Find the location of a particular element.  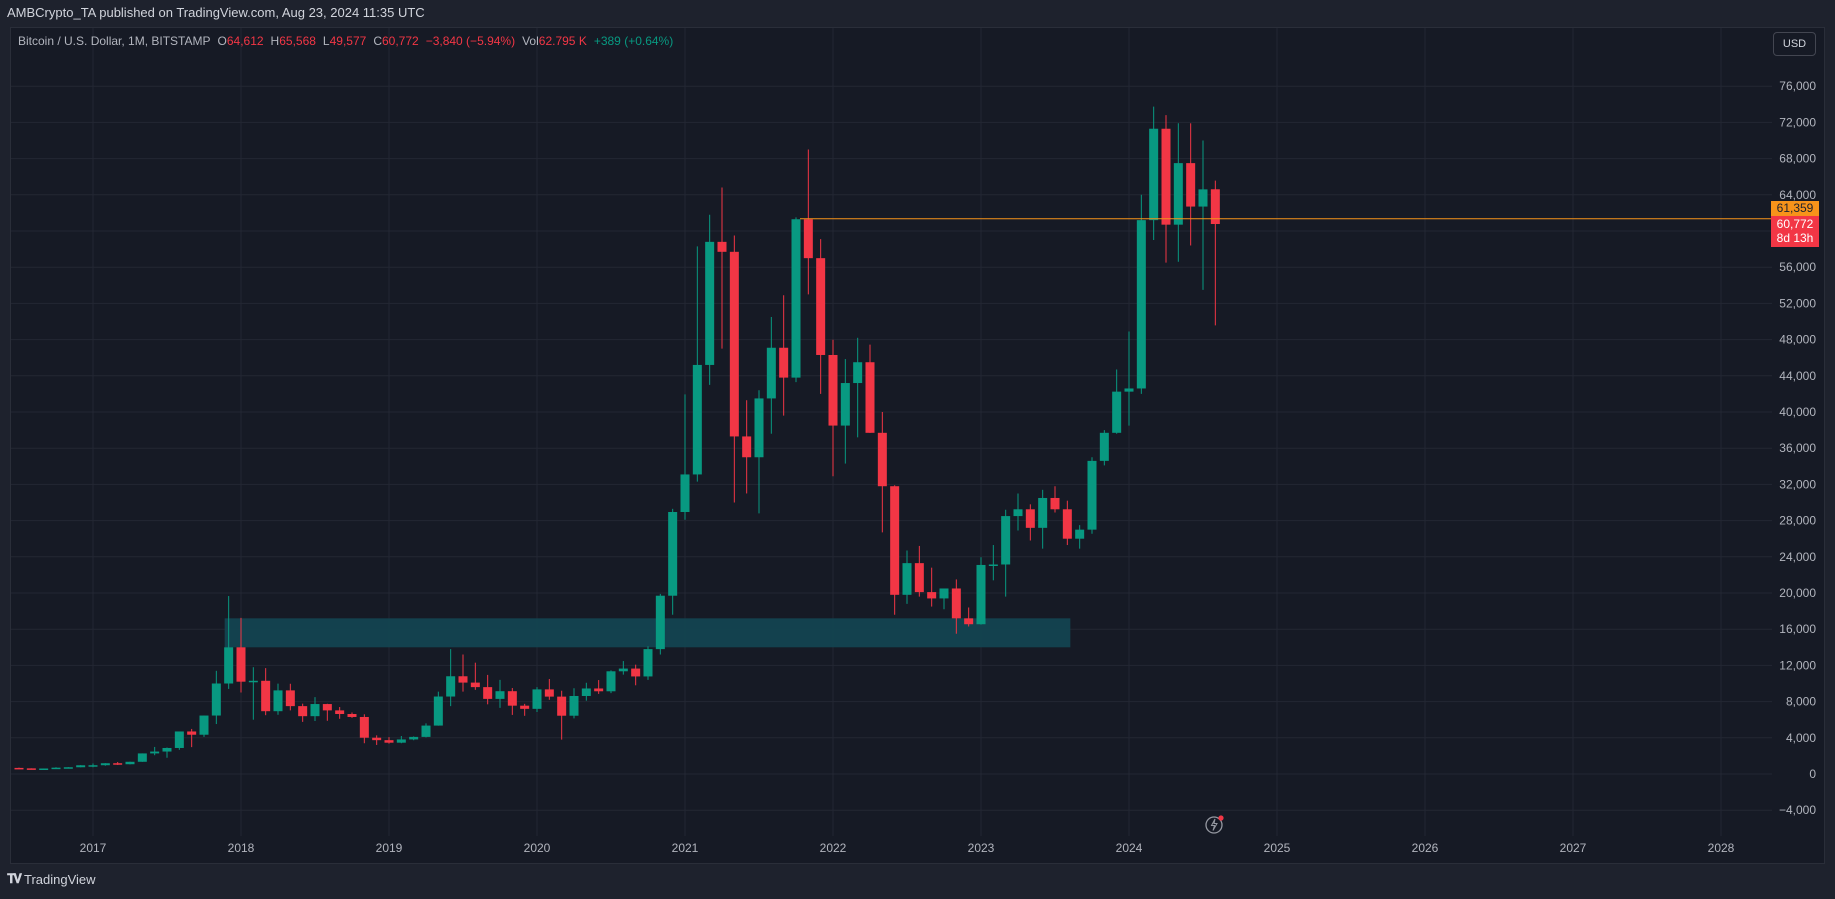

volume-label: Vol is located at coordinates (530, 41).